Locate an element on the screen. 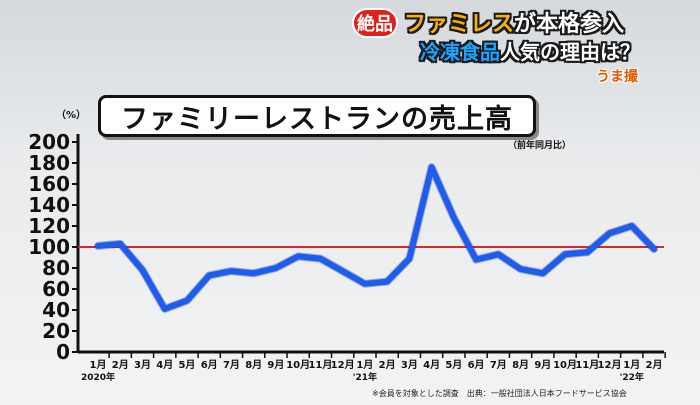  y-tick-label: 200 is located at coordinates (49, 142).